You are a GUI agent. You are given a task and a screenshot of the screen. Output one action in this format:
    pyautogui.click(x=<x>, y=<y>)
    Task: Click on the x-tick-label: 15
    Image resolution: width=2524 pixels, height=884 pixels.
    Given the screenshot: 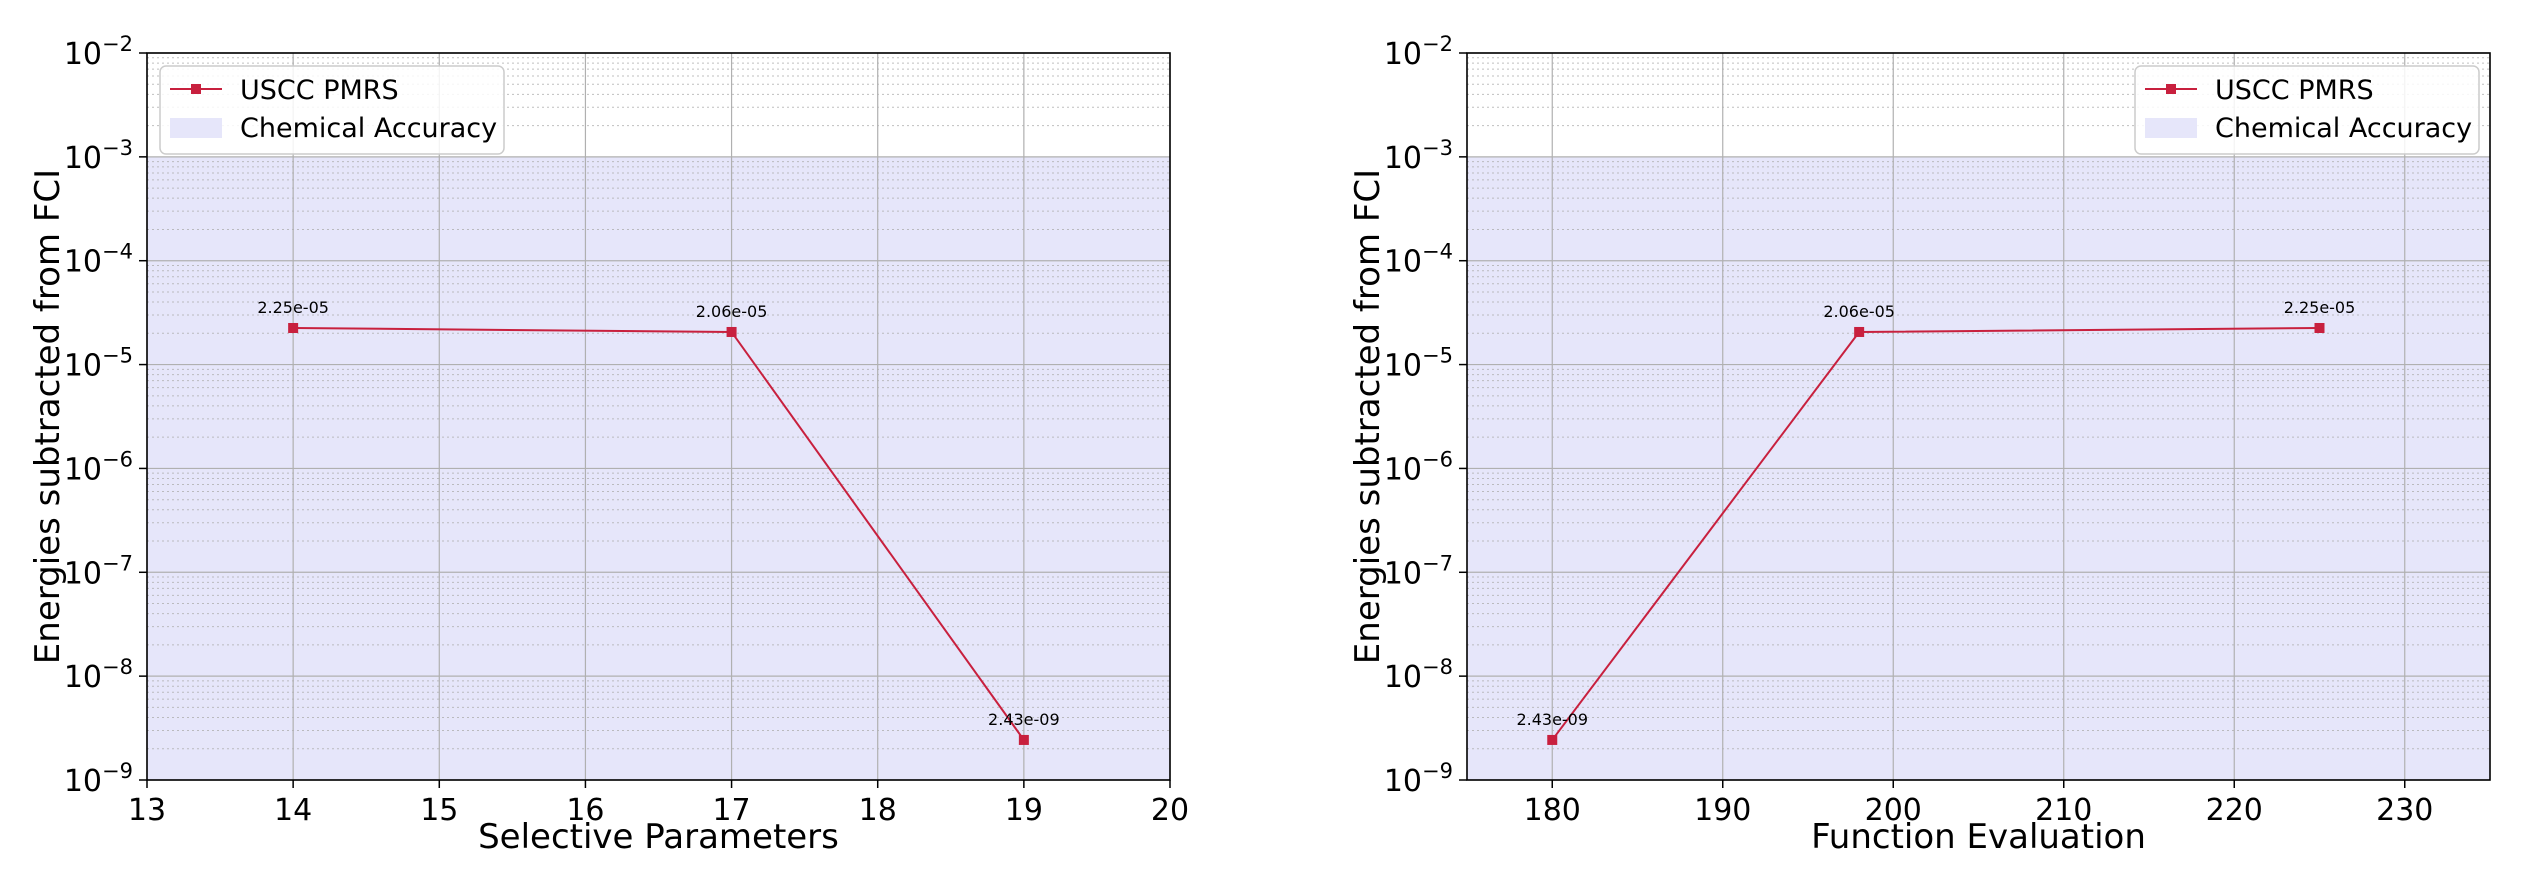 What is the action you would take?
    pyautogui.click(x=439, y=810)
    